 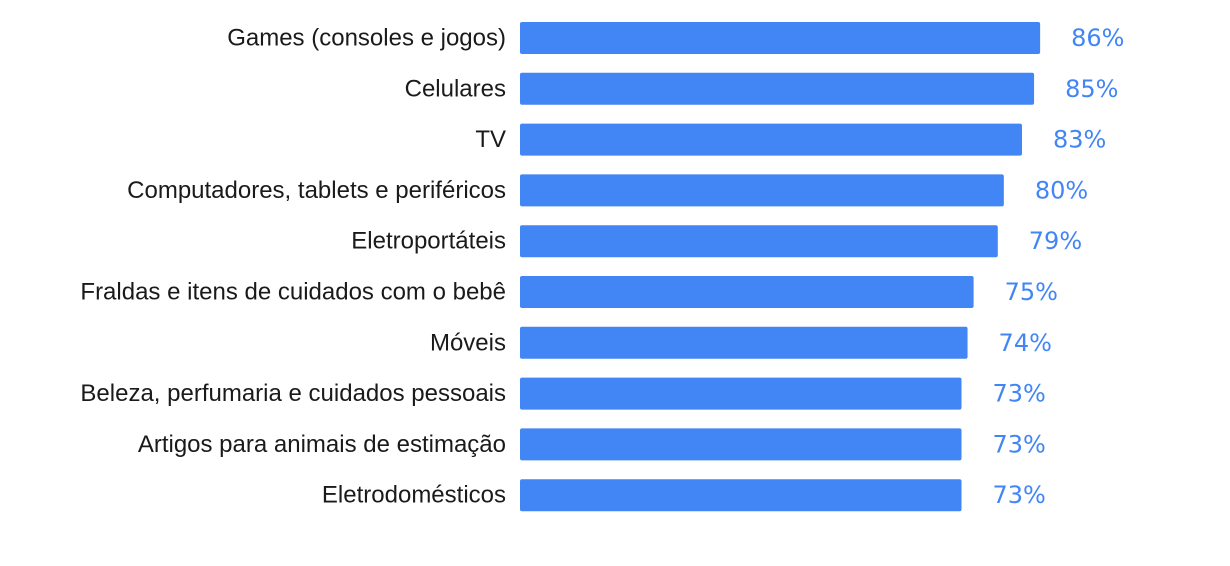 I want to click on category-label: Móveis, so click(x=468, y=342).